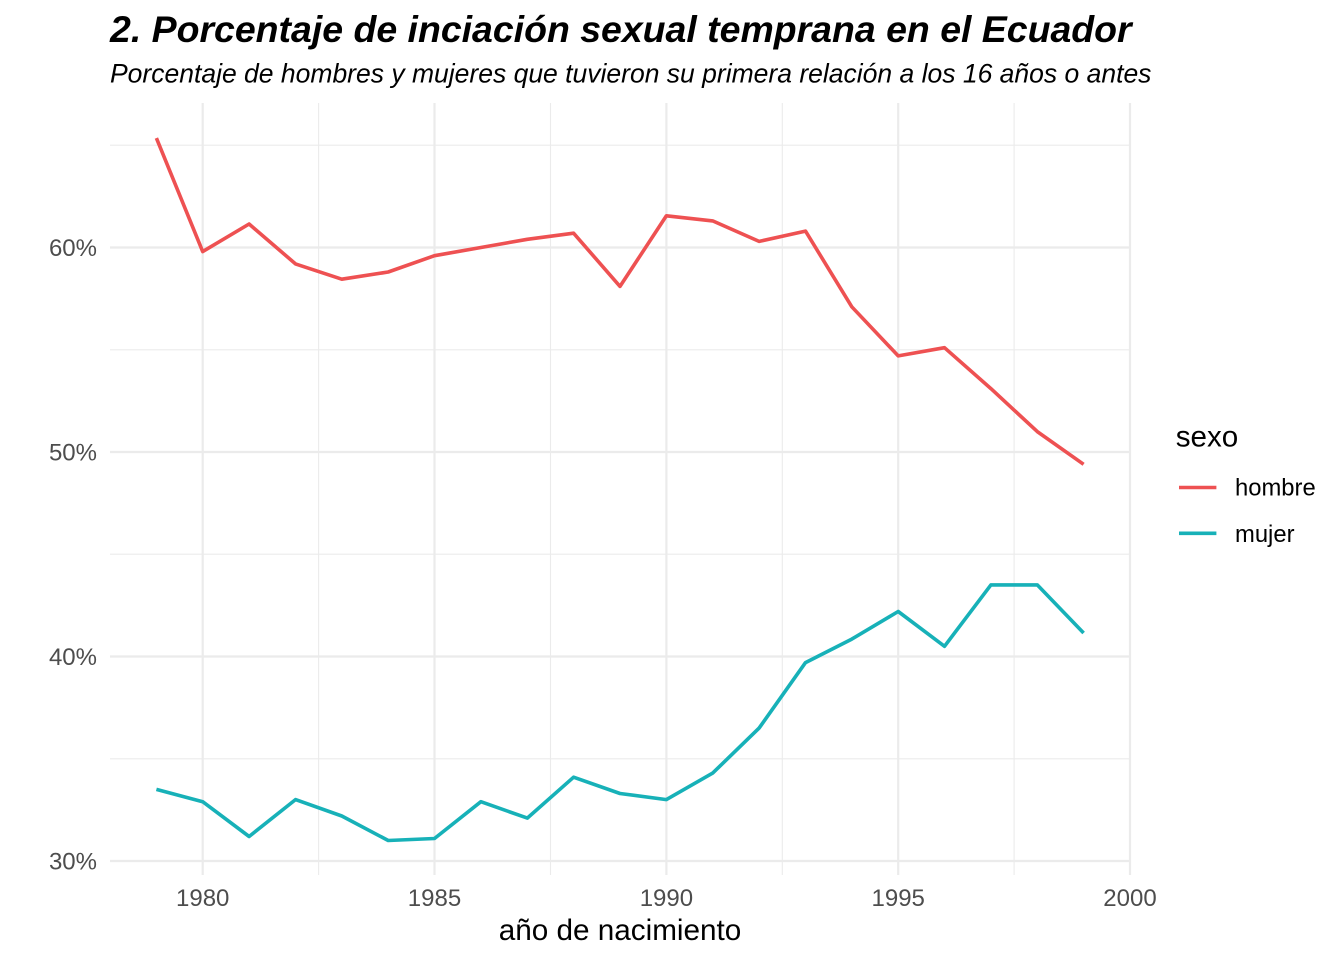 The width and height of the screenshot is (1344, 960). I want to click on svg-text: 1990, so click(666, 898).